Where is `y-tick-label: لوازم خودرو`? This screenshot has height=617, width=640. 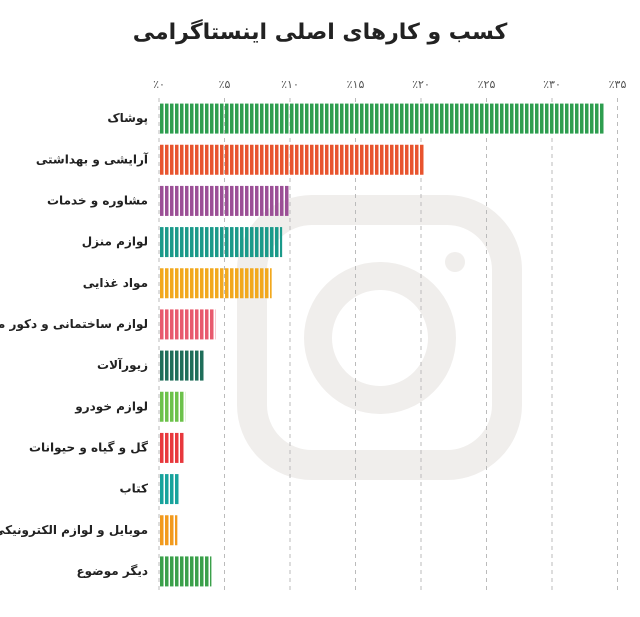
y-tick-label: لوازم خودرو is located at coordinates (111, 406).